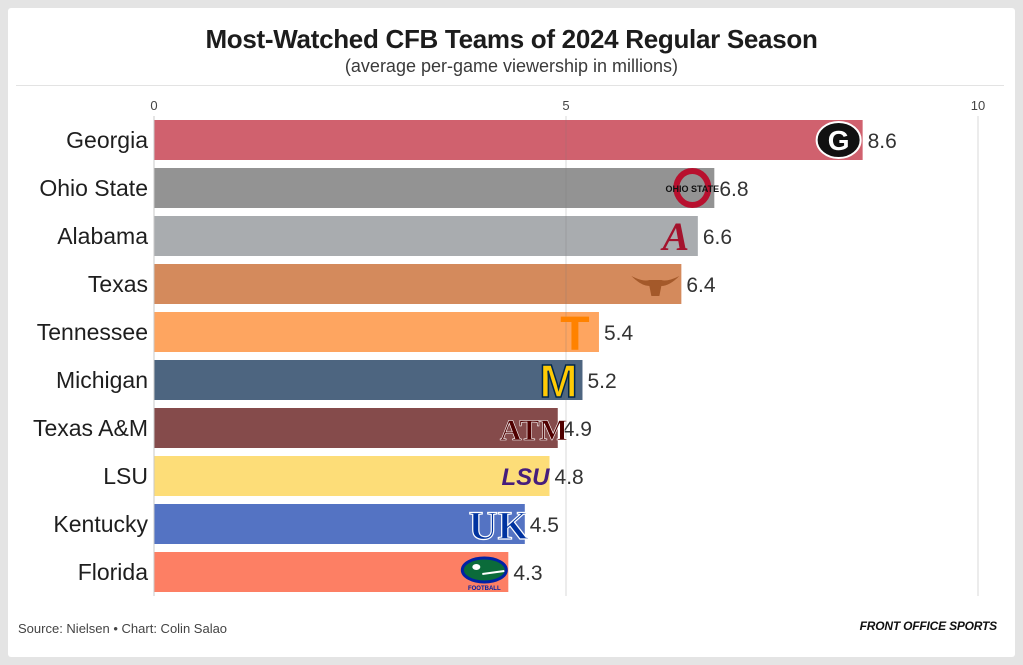 The image size is (1023, 665). I want to click on bar-georgia, so click(508, 140).